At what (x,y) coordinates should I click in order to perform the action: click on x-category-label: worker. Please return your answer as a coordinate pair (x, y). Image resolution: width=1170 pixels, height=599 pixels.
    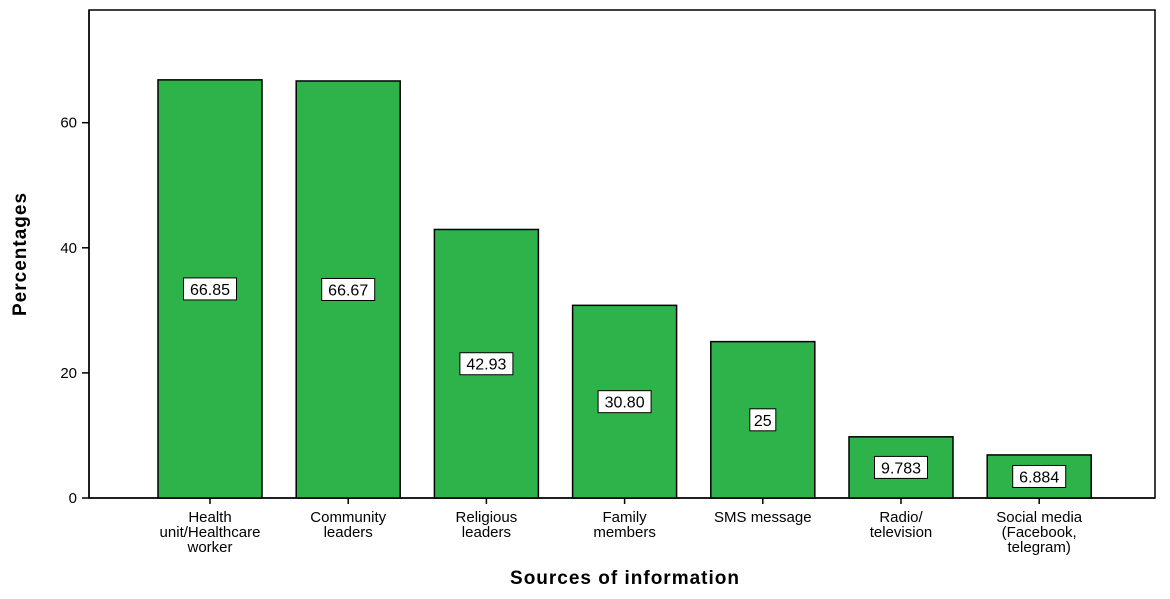
    Looking at the image, I should click on (209, 547).